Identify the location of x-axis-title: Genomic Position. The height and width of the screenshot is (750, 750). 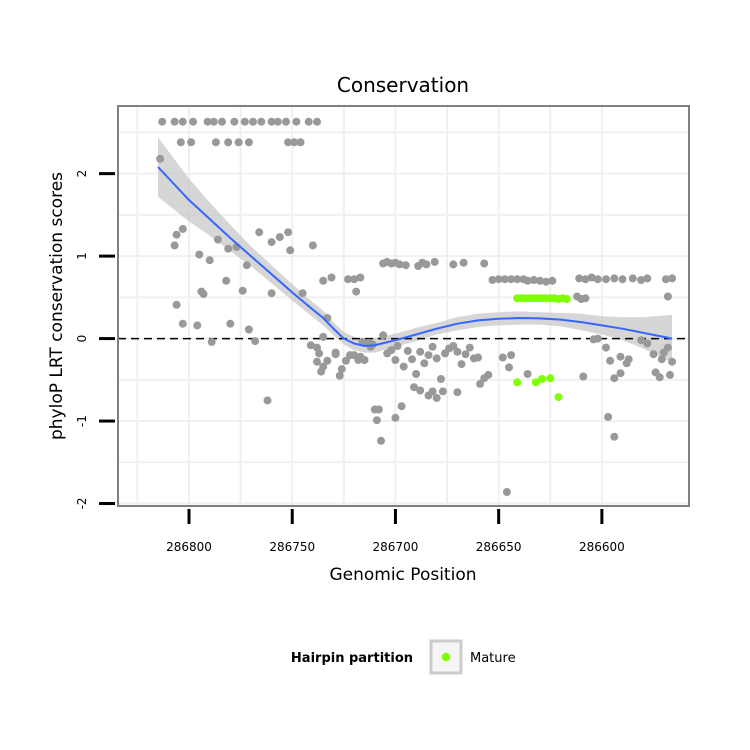
(402, 575).